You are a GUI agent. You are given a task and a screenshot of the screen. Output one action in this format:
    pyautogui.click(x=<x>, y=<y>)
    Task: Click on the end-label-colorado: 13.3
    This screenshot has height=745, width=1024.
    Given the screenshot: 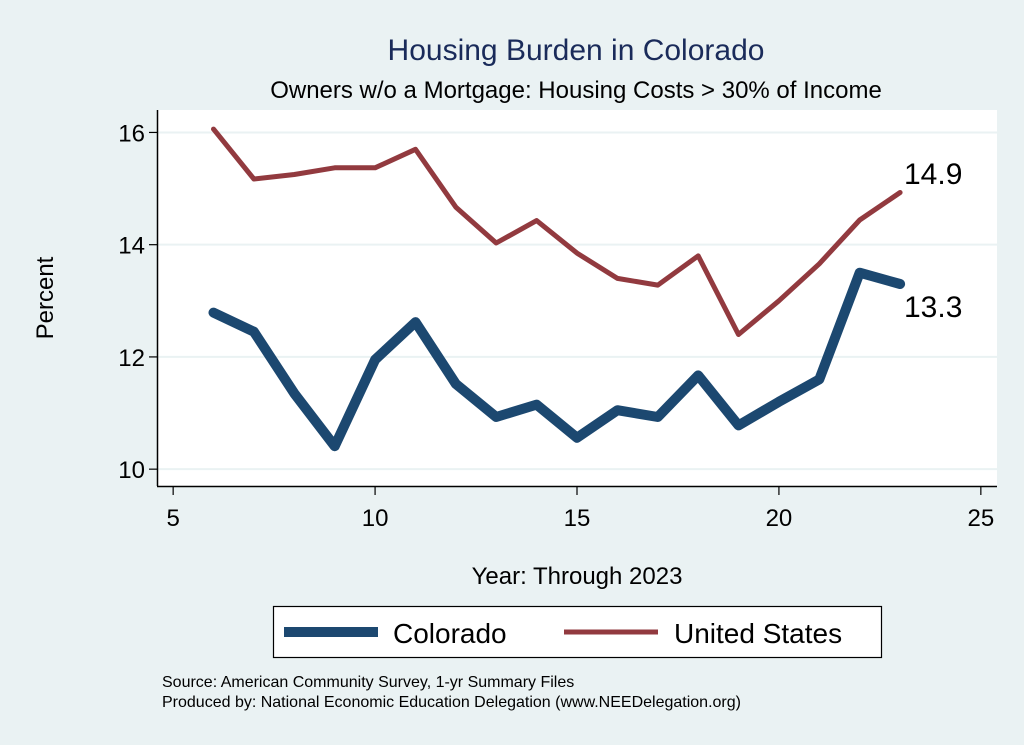 What is the action you would take?
    pyautogui.click(x=933, y=307)
    